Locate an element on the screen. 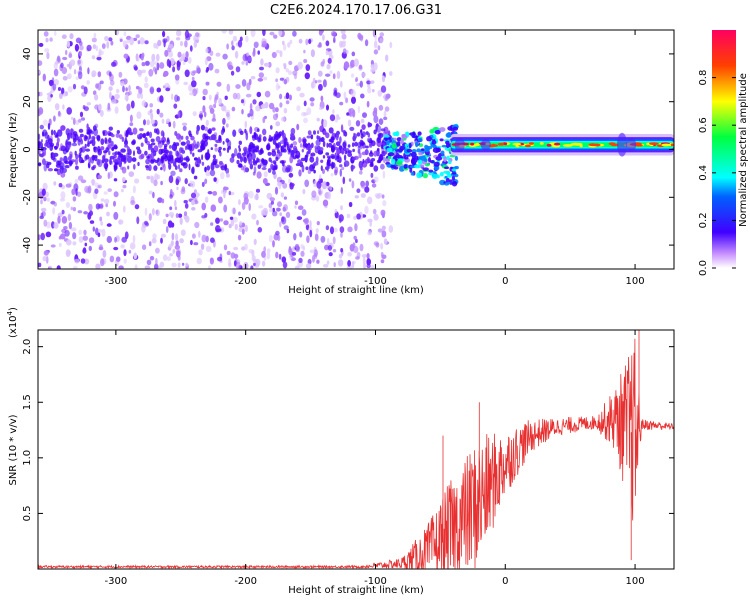 Image resolution: width=750 pixels, height=600 pixels. snr-unit-exp: 4 is located at coordinates (10, 312).